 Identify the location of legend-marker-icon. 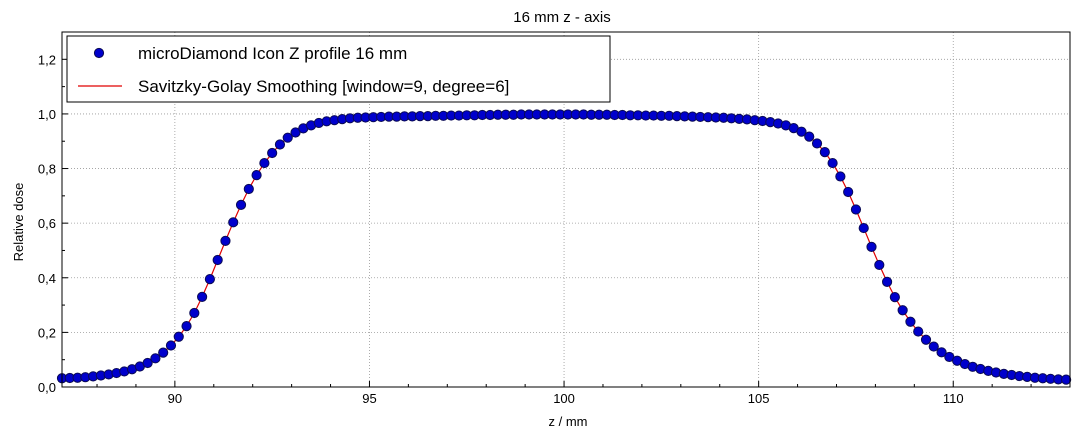
(99, 53).